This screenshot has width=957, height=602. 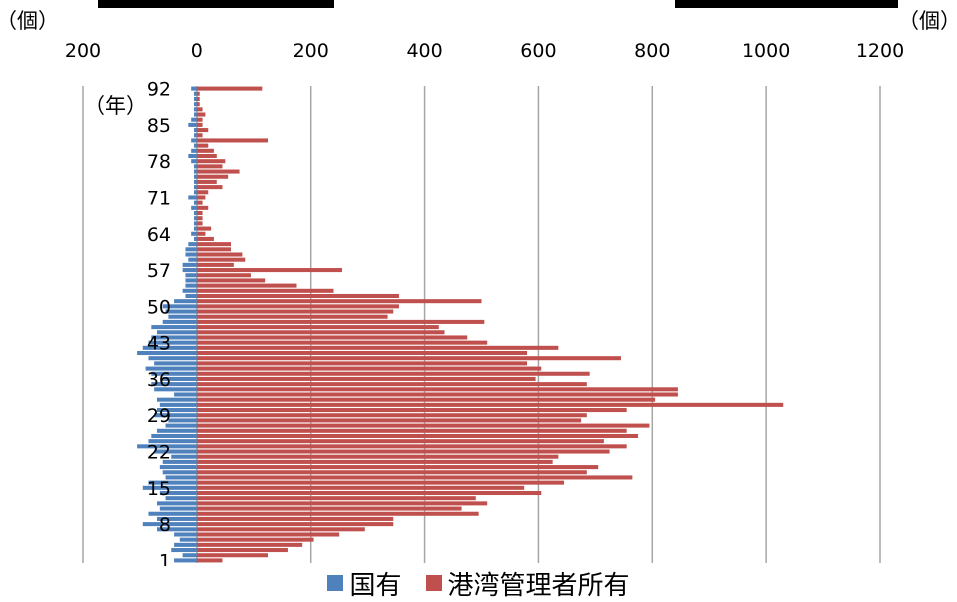 I want to click on header-bar-right, so click(x=786, y=4).